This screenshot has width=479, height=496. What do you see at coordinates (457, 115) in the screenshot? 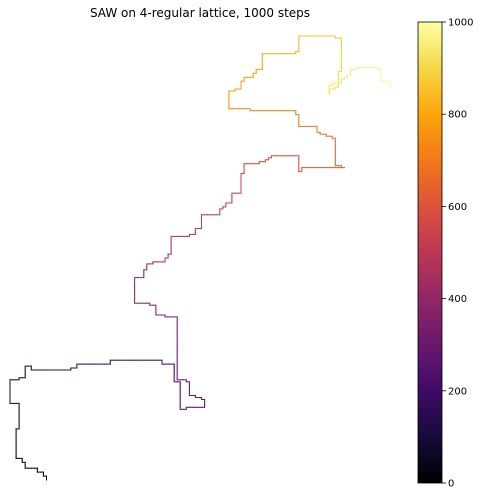
I see `colorbar-tick-label: 800` at bounding box center [457, 115].